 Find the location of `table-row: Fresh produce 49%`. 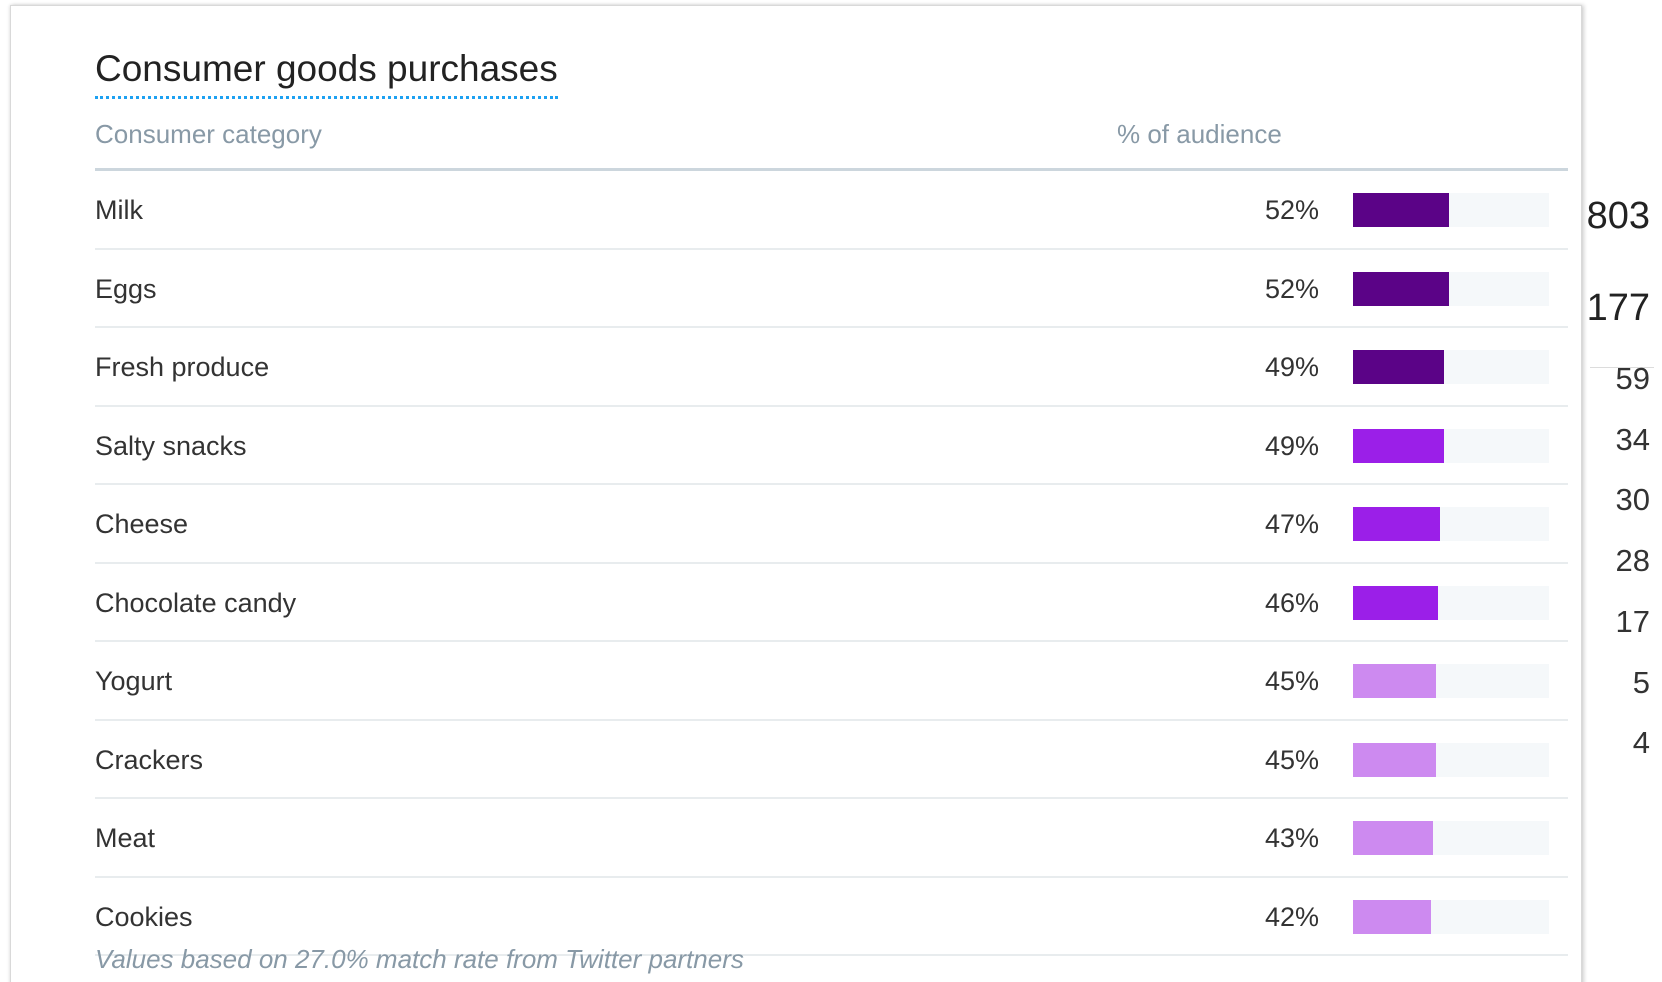

table-row: Fresh produce 49% is located at coordinates (831, 367).